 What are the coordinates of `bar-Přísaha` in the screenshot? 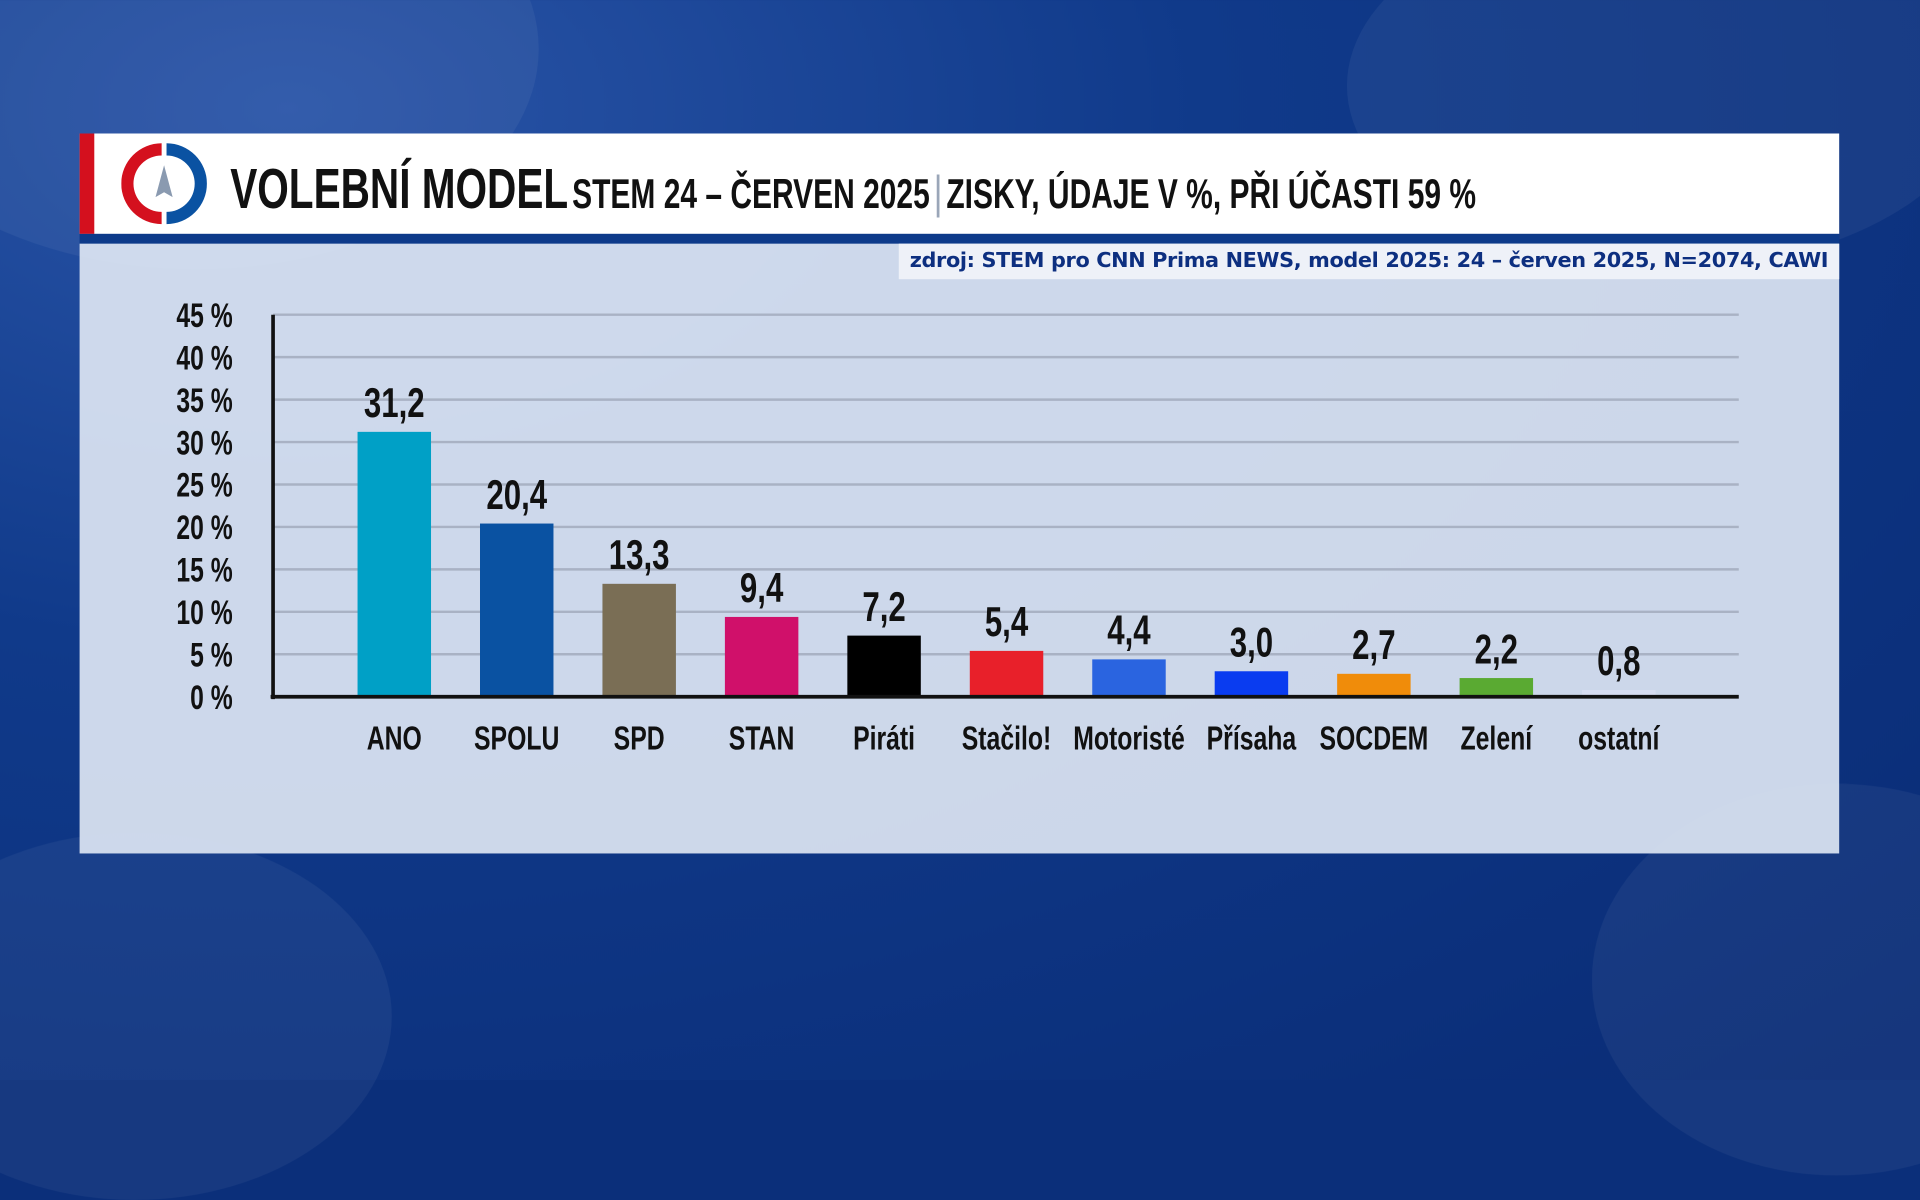 It's located at (1251, 684).